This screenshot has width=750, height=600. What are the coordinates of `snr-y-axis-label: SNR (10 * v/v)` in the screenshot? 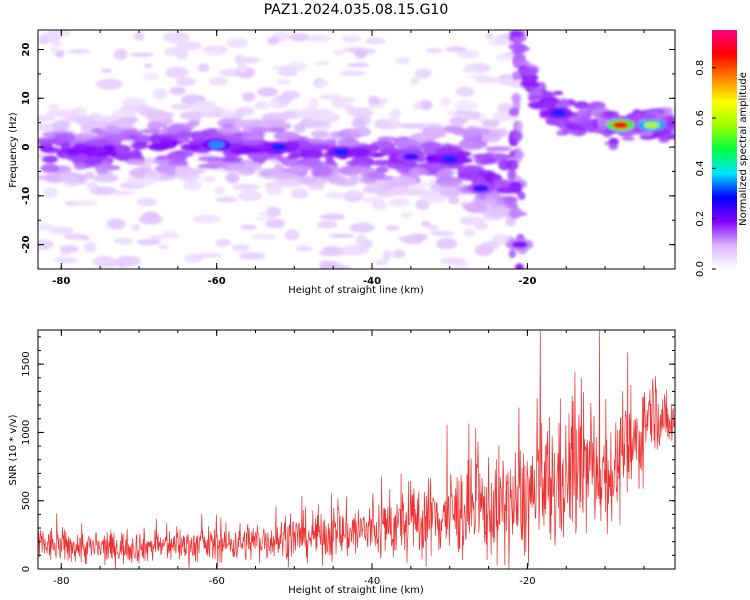 It's located at (13, 449).